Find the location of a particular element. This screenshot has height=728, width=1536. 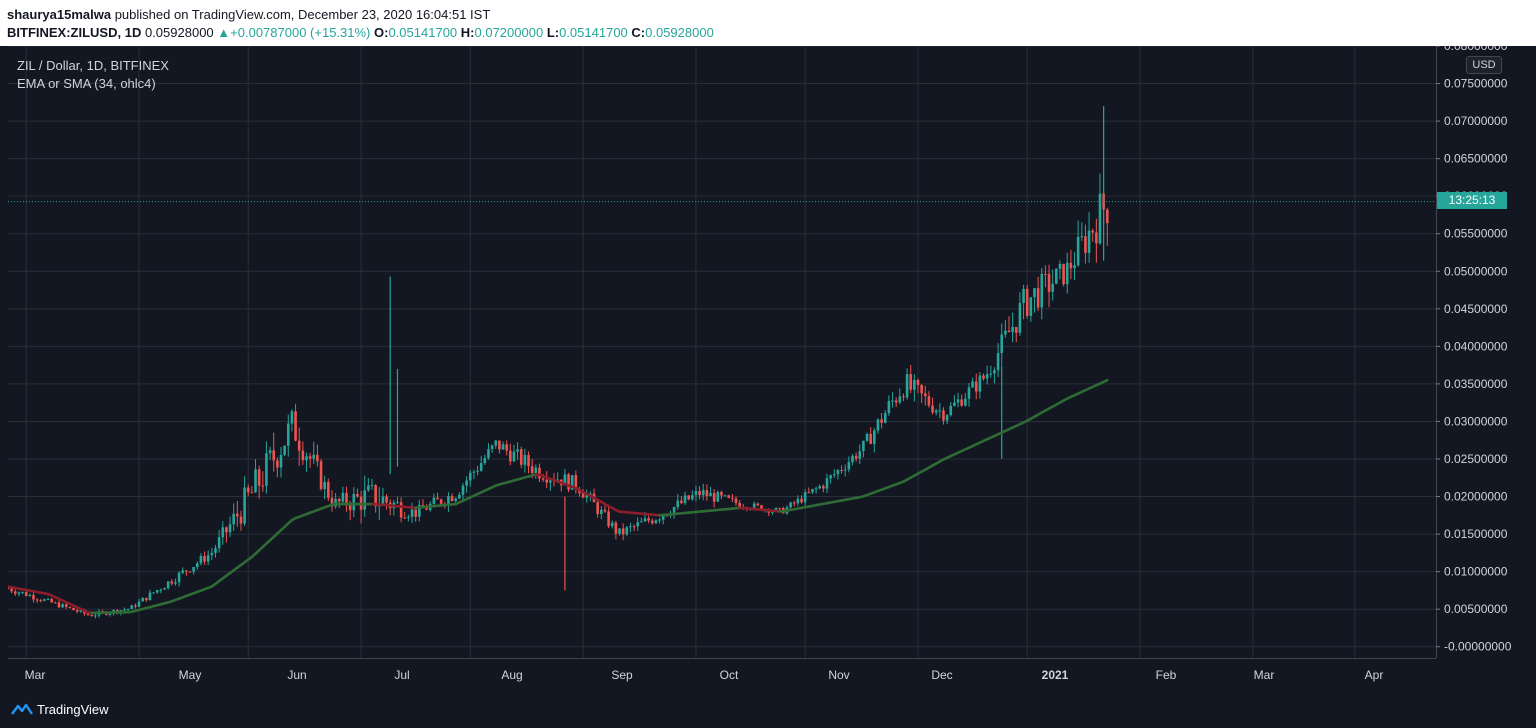

ma-segment is located at coordinates (1105, 381).